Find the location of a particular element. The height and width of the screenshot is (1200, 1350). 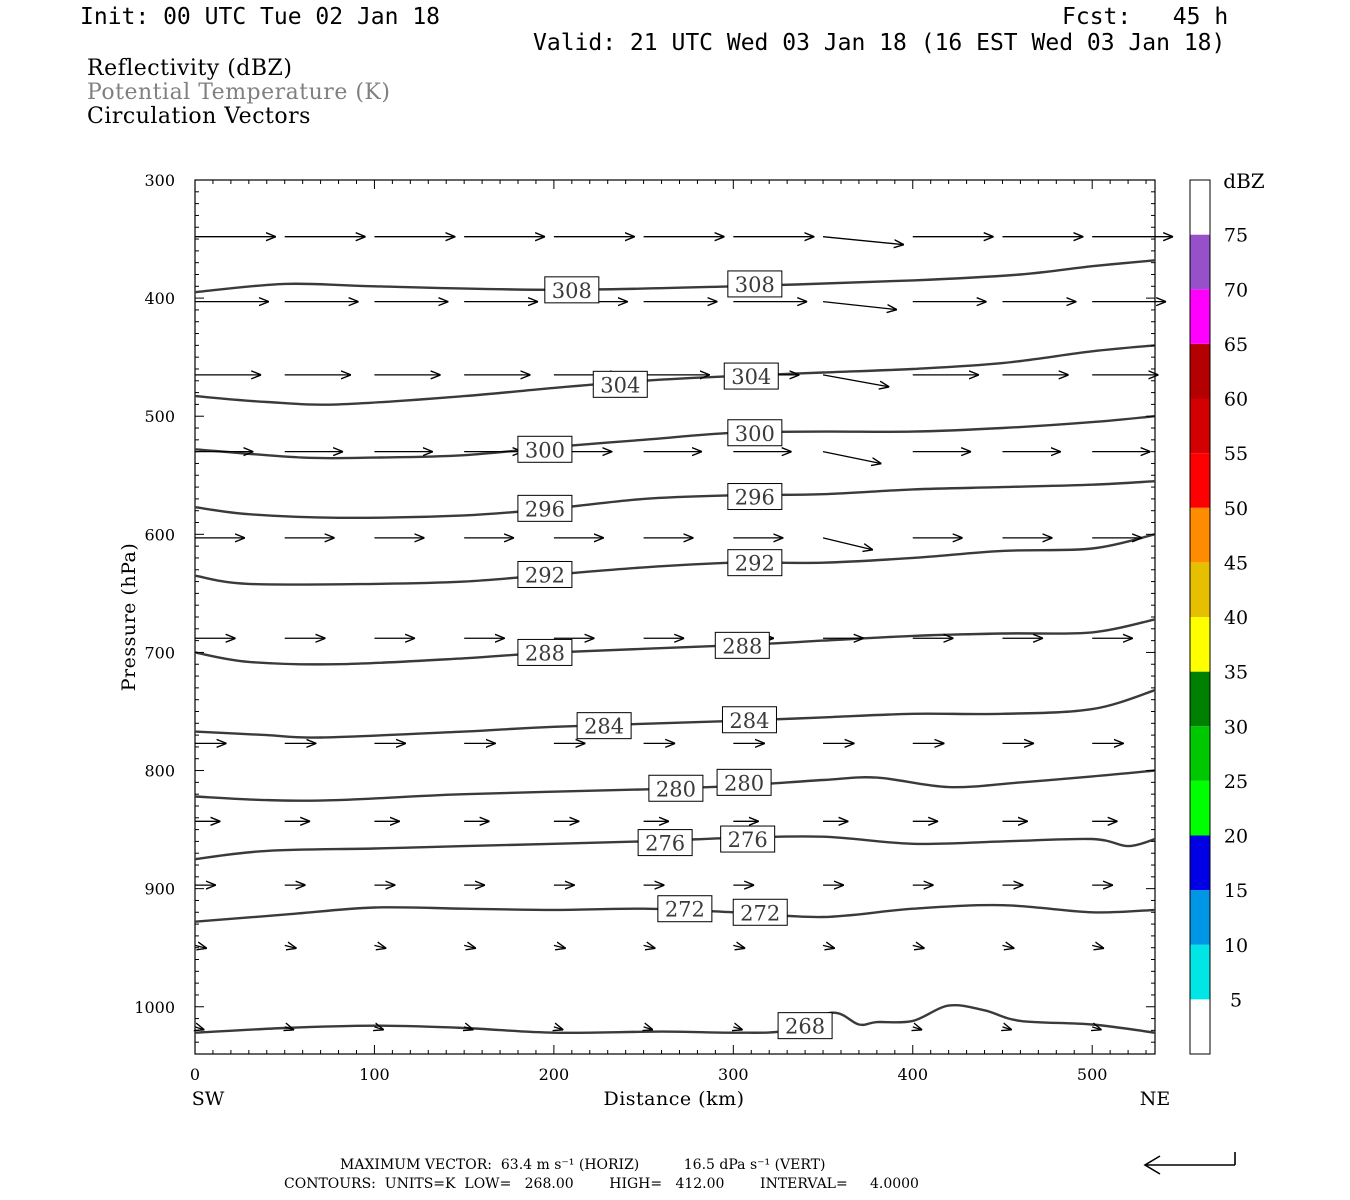

x-right-endpoint-label: NE is located at coordinates (1155, 1099).